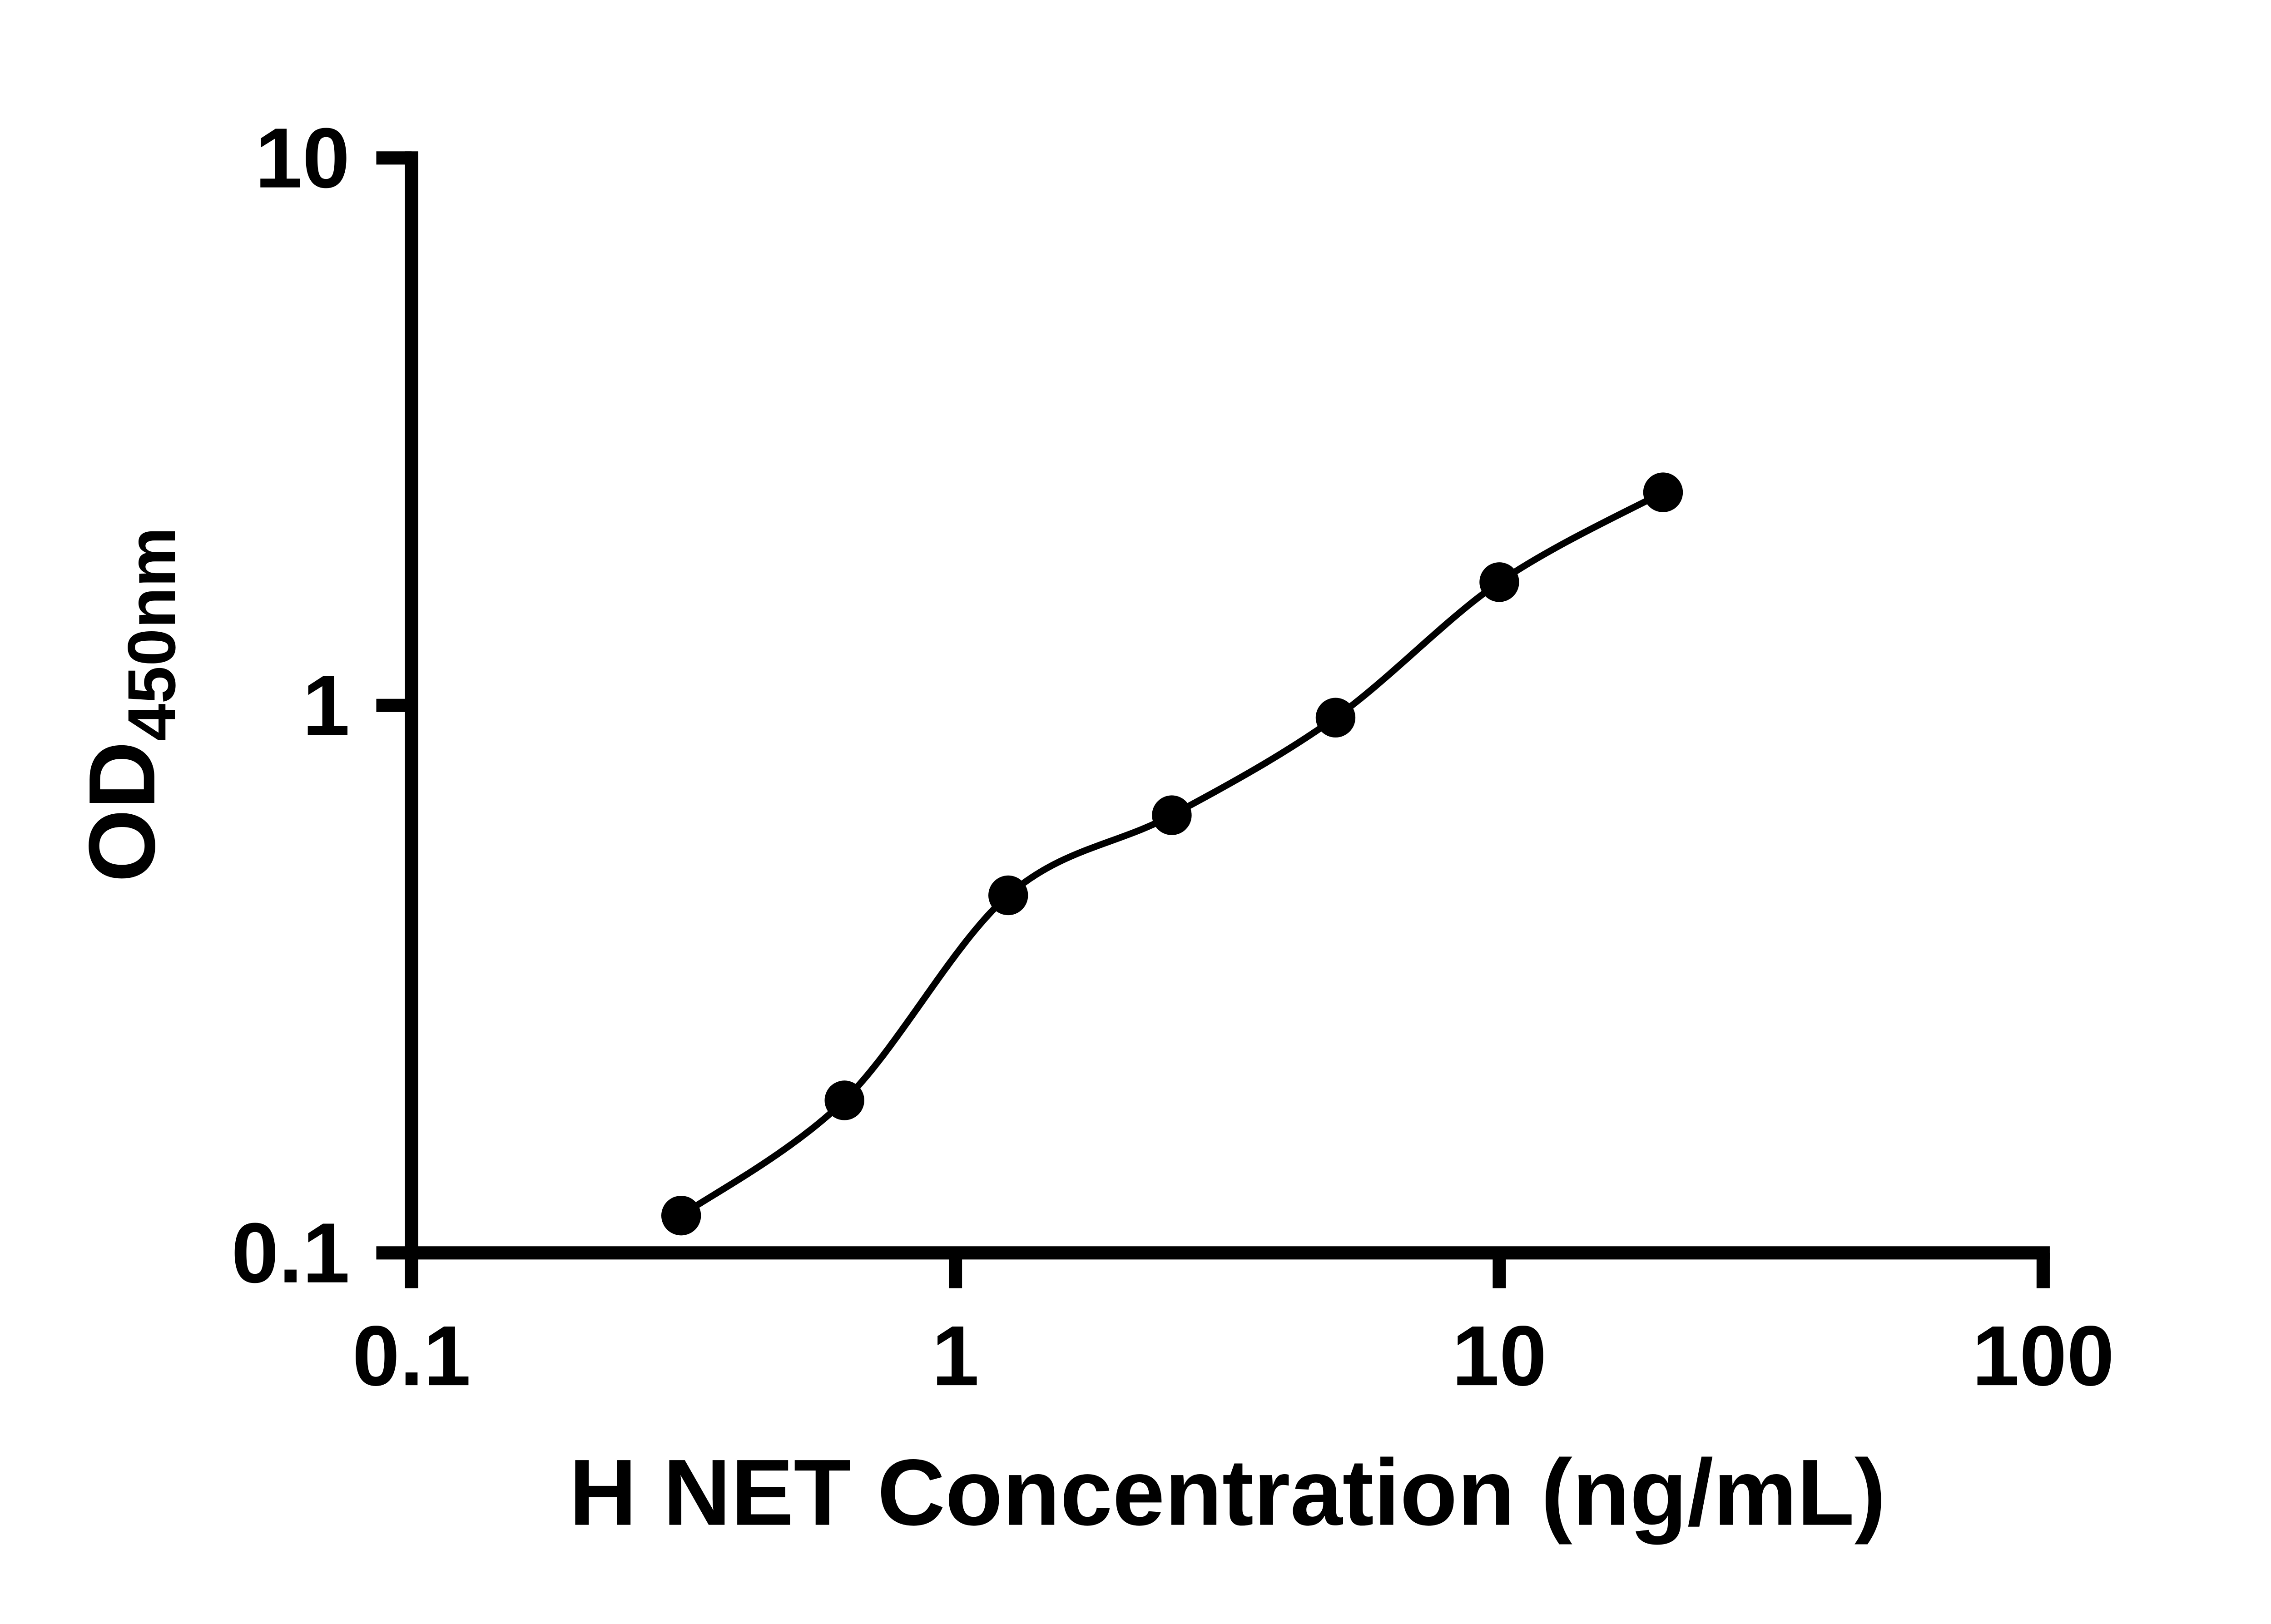 Image resolution: width=2271 pixels, height=1624 pixels. What do you see at coordinates (302, 158) in the screenshot?
I see `y-tick-label: 10` at bounding box center [302, 158].